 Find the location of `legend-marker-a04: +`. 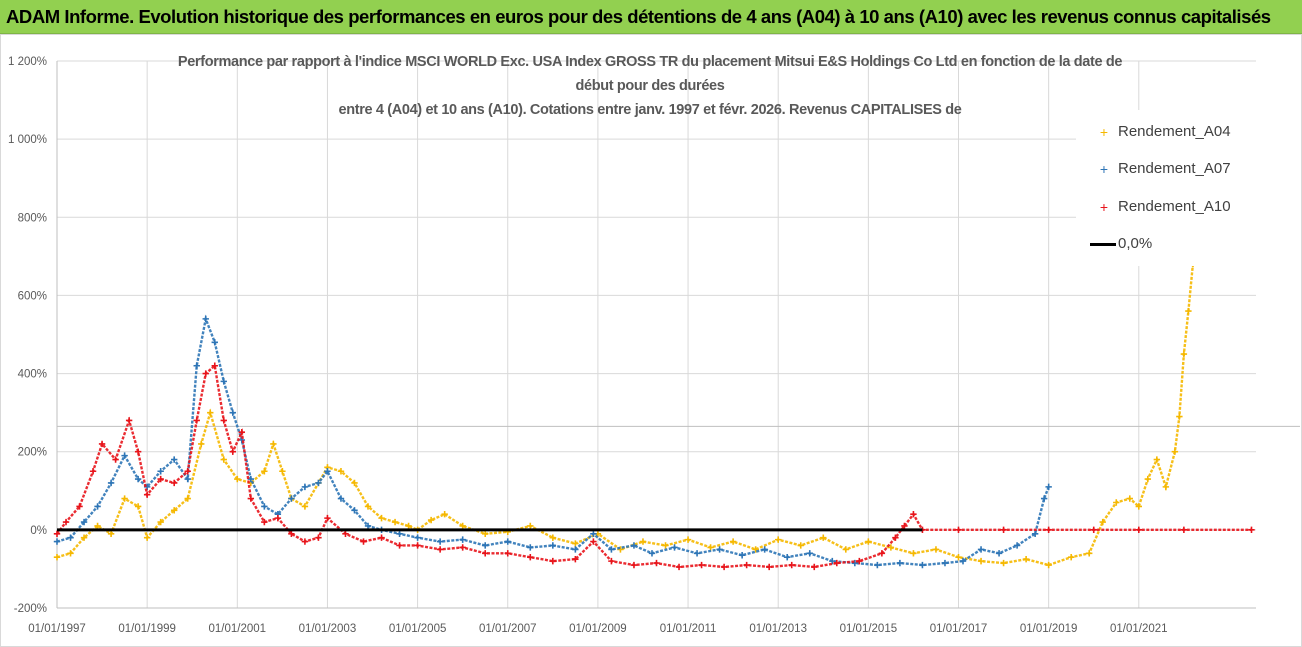

legend-marker-a04: + is located at coordinates (1104, 132).